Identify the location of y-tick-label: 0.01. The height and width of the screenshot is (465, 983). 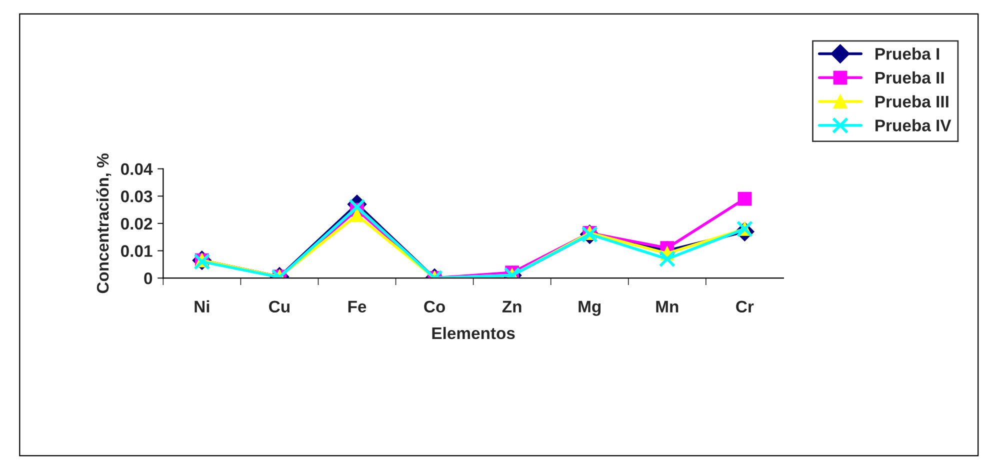
(136, 251).